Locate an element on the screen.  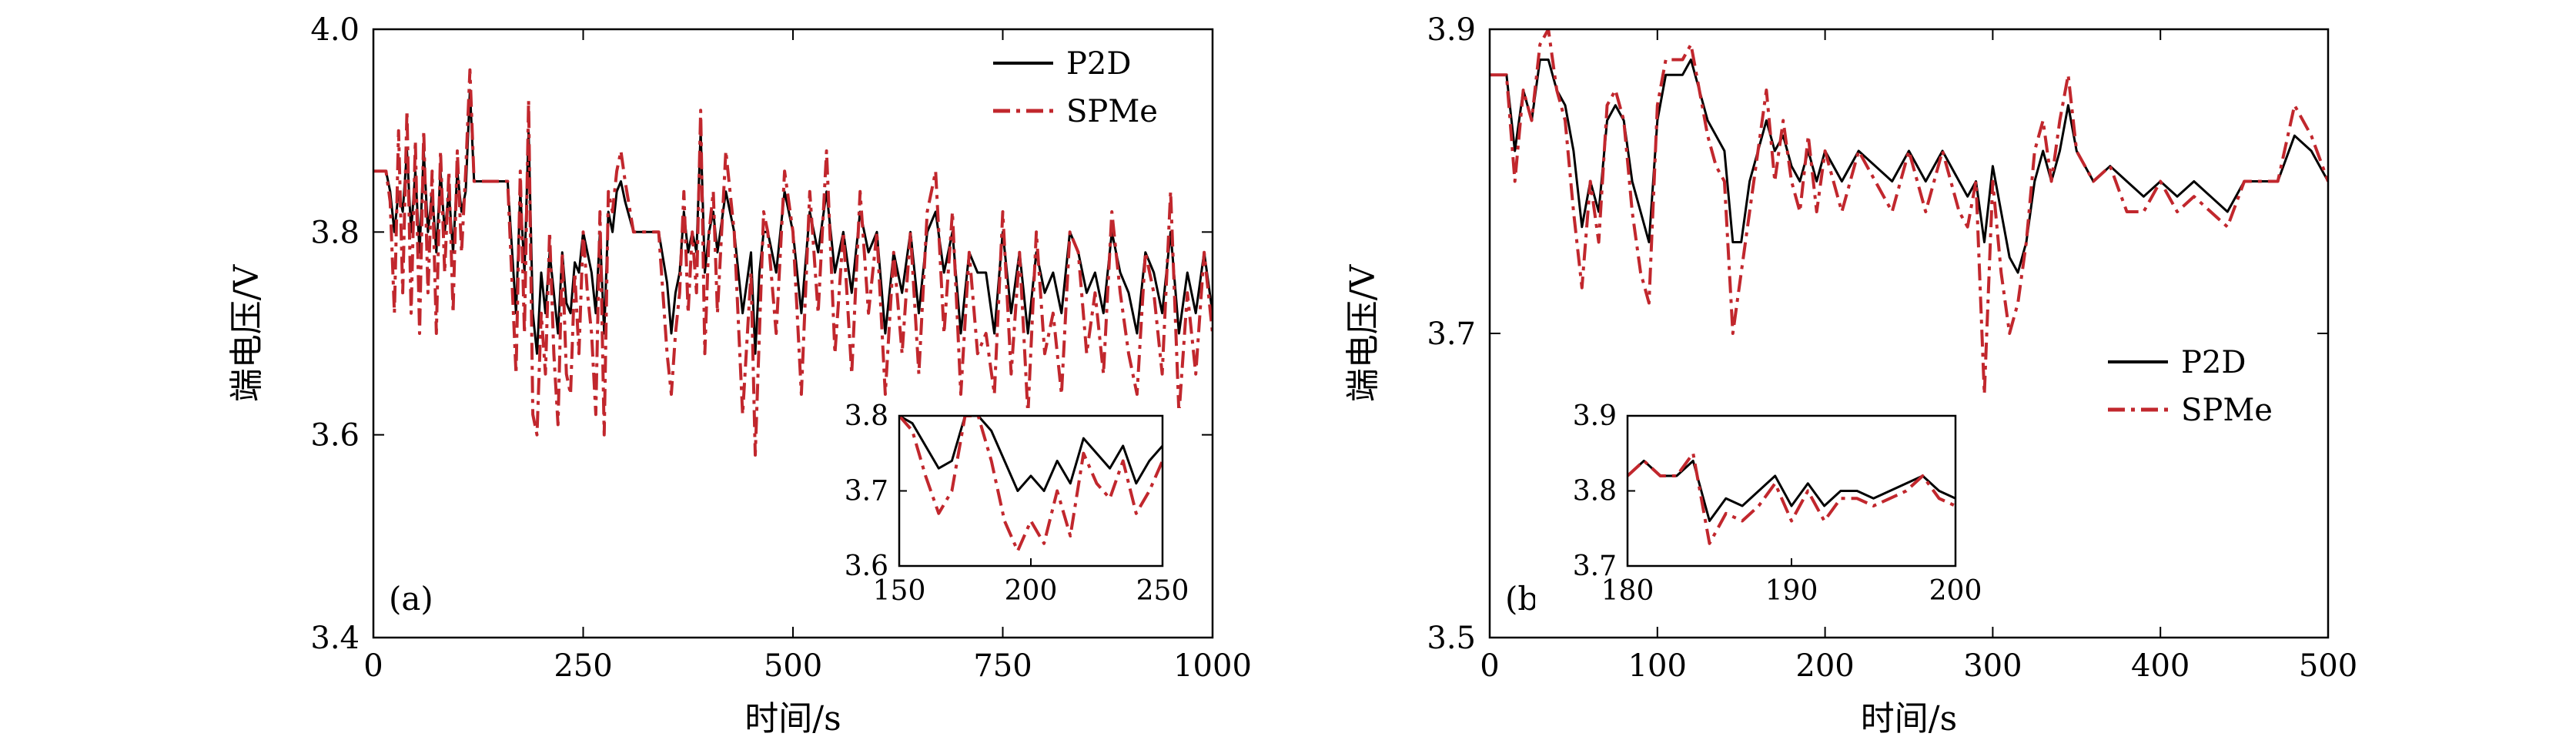
inset-x-tick-label: 250 is located at coordinates (1163, 591).